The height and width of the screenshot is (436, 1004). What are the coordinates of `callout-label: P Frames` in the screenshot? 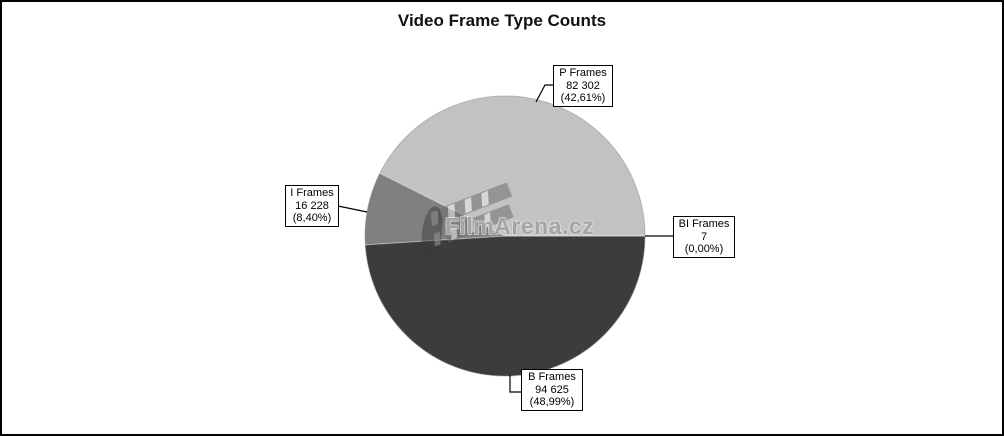 It's located at (583, 73).